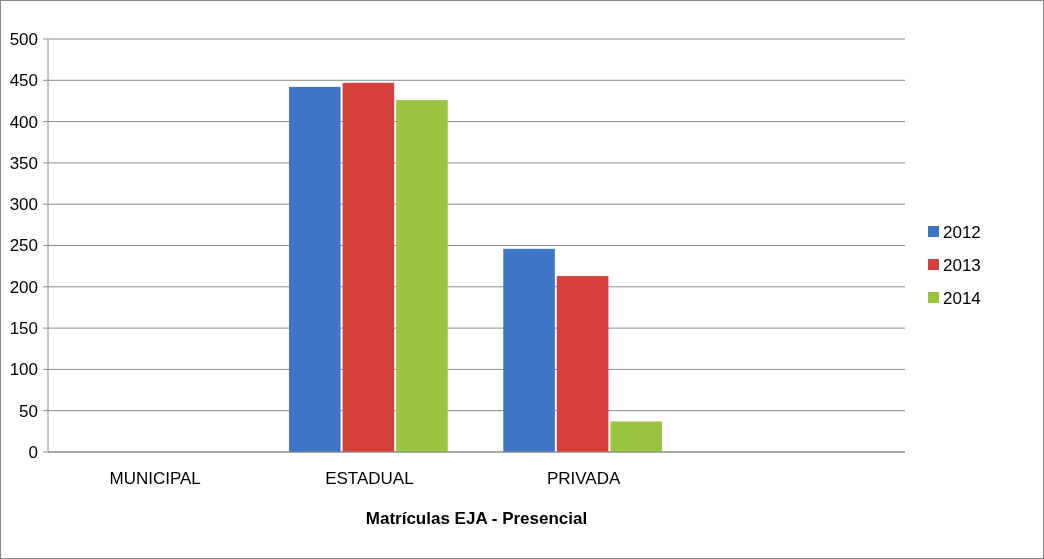  I want to click on legend-label: 2012, so click(962, 232).